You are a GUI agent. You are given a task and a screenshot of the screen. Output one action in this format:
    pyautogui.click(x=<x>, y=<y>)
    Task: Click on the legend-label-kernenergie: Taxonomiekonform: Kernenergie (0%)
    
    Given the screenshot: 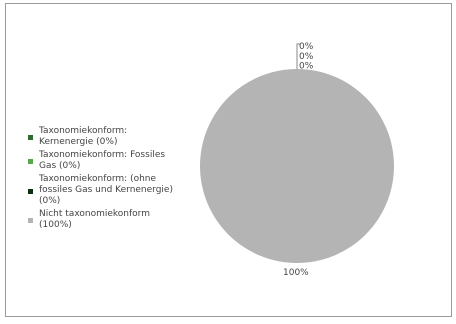 What is the action you would take?
    pyautogui.click(x=83, y=136)
    